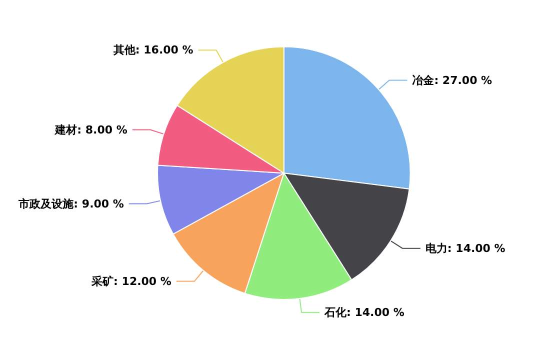 The image size is (557, 353). Describe the element at coordinates (131, 281) in the screenshot. I see `slice-label: 采矿: 12.00 %` at that location.